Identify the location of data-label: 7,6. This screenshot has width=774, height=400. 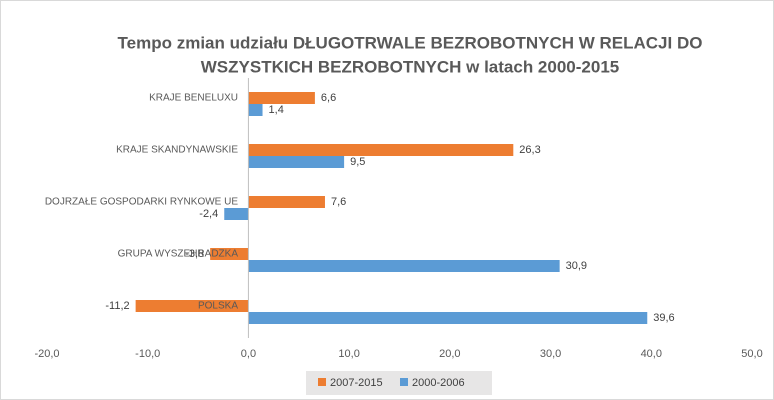
(338, 202).